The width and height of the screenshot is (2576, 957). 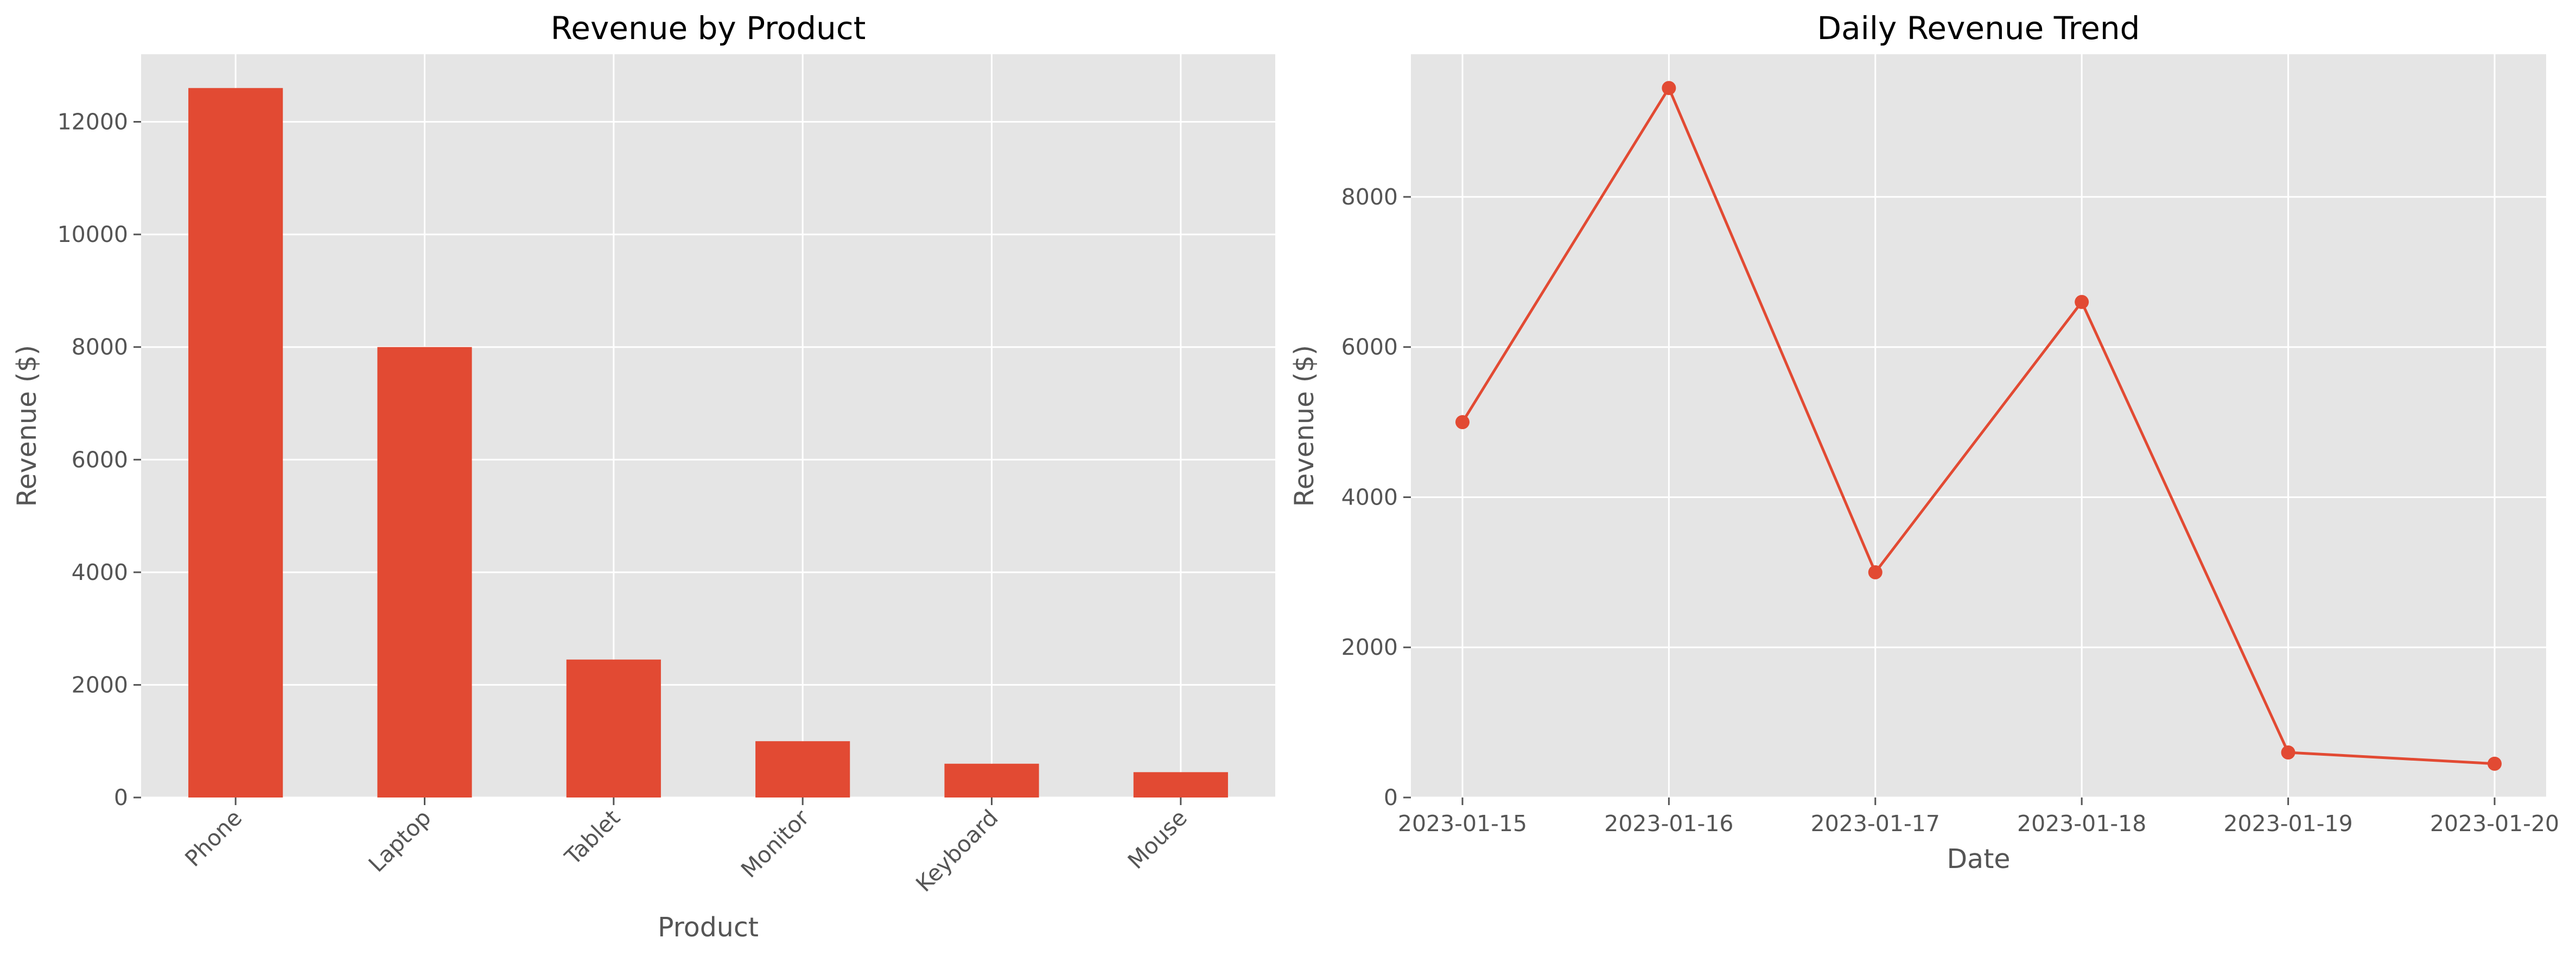 I want to click on line-y-tick-label: 4000, so click(x=1370, y=497).